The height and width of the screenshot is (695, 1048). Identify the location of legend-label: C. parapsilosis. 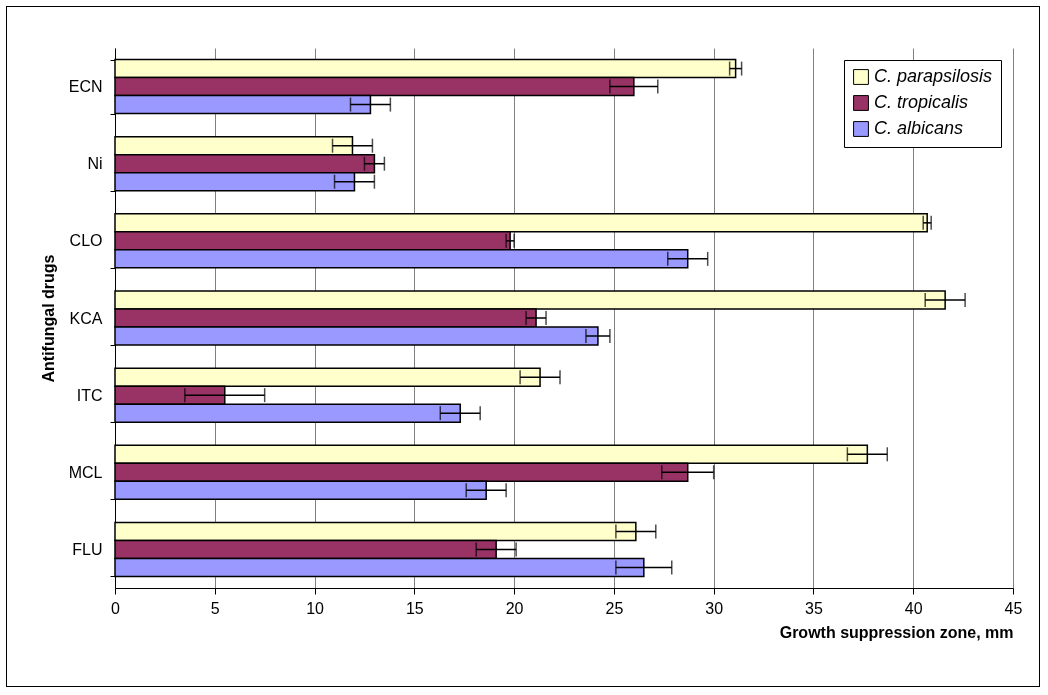
(933, 76).